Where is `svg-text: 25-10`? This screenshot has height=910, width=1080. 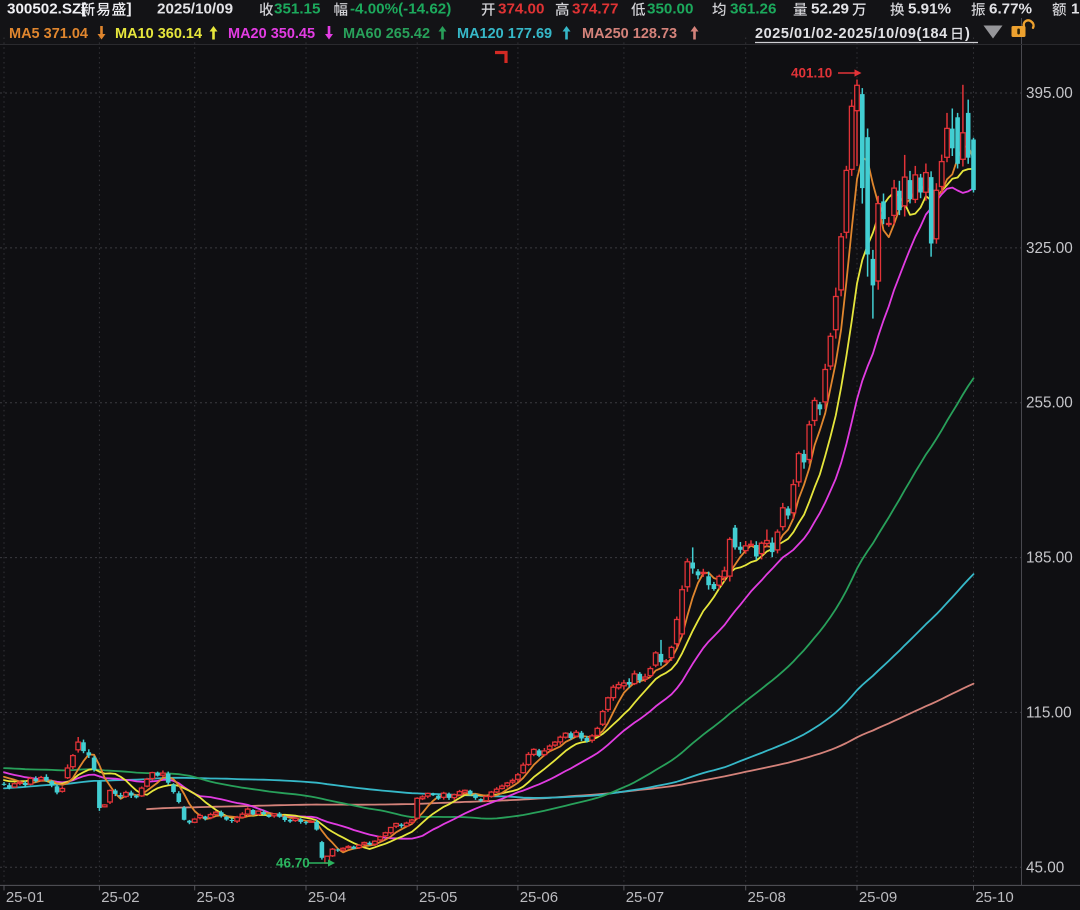 svg-text: 25-10 is located at coordinates (994, 897).